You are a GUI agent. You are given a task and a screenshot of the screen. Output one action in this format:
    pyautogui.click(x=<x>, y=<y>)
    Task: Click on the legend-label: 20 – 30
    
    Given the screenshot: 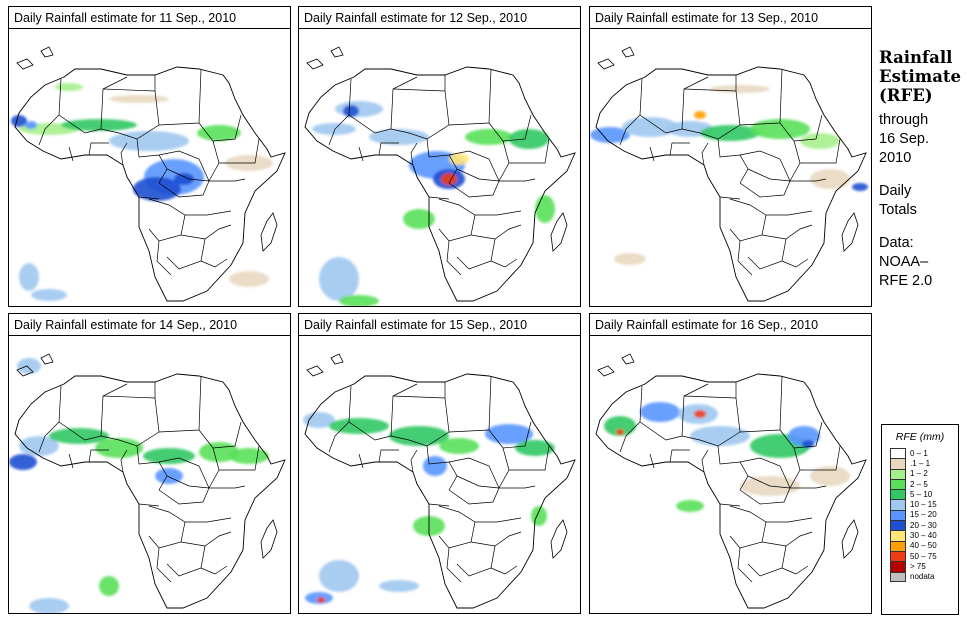 What is the action you would take?
    pyautogui.click(x=923, y=525)
    